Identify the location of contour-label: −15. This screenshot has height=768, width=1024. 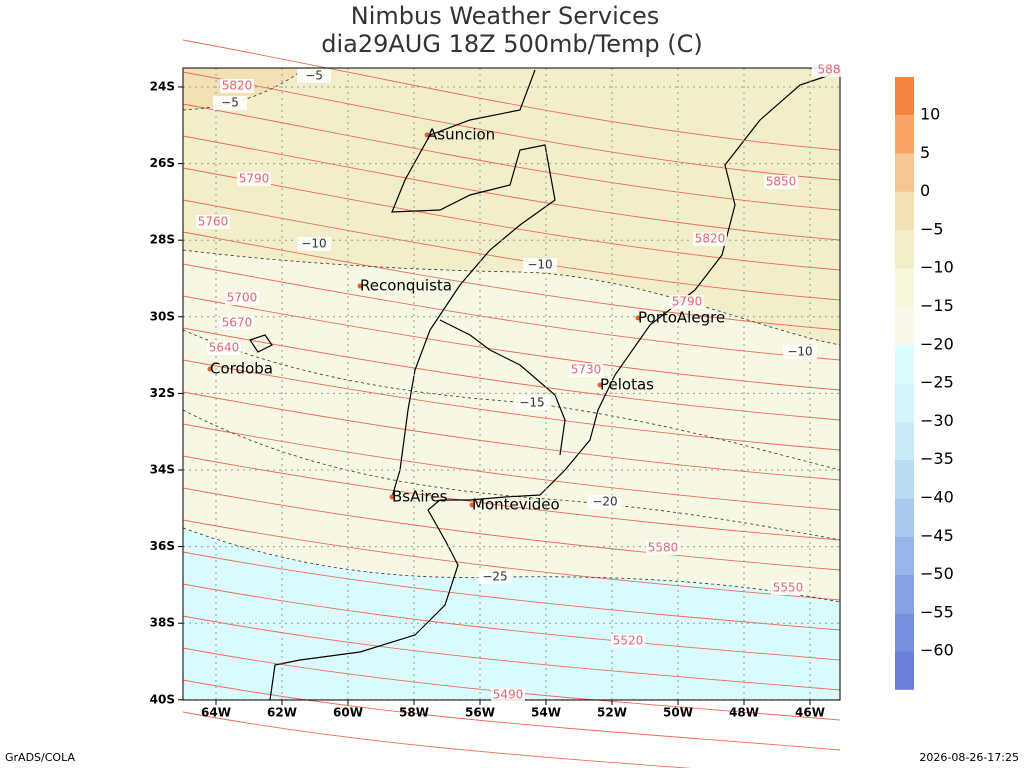
(531, 403).